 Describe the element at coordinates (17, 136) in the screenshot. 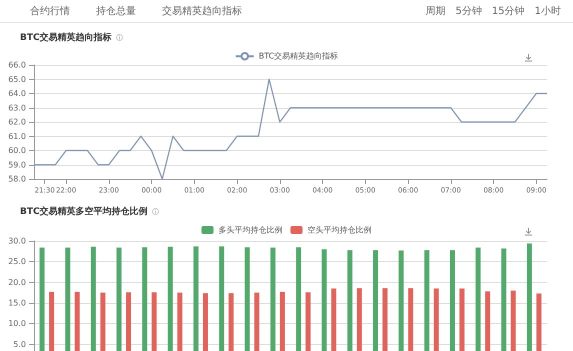

I see `y-tick-label: 61.0` at that location.